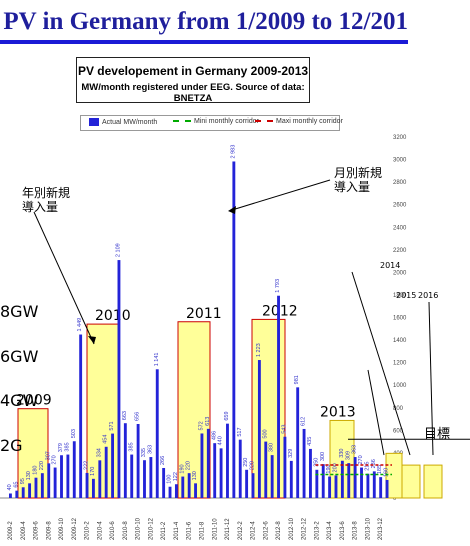 Image resolution: width=470 pixels, height=546 pixels. I want to click on y-tick-label: 3200, so click(400, 138).